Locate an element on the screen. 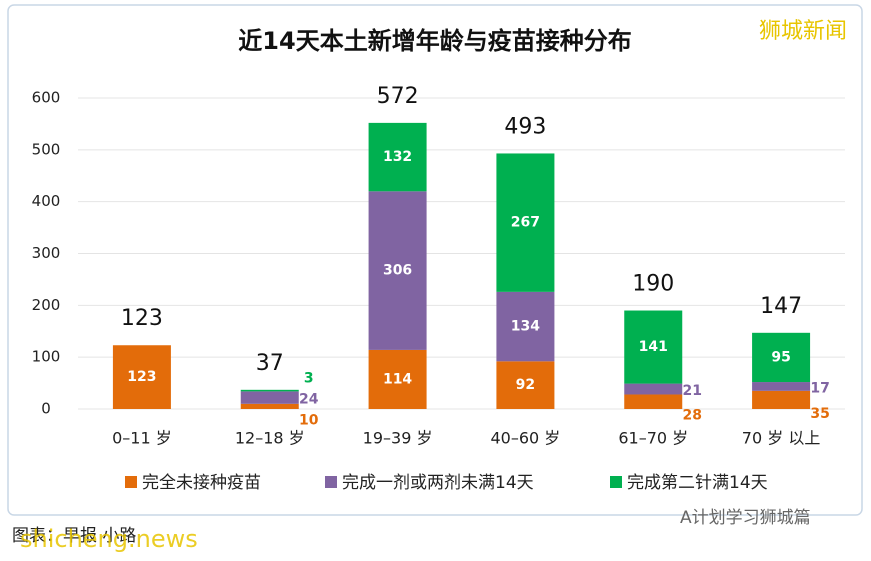 Image resolution: width=871 pixels, height=561 pixels. data-label: 132 is located at coordinates (397, 157).